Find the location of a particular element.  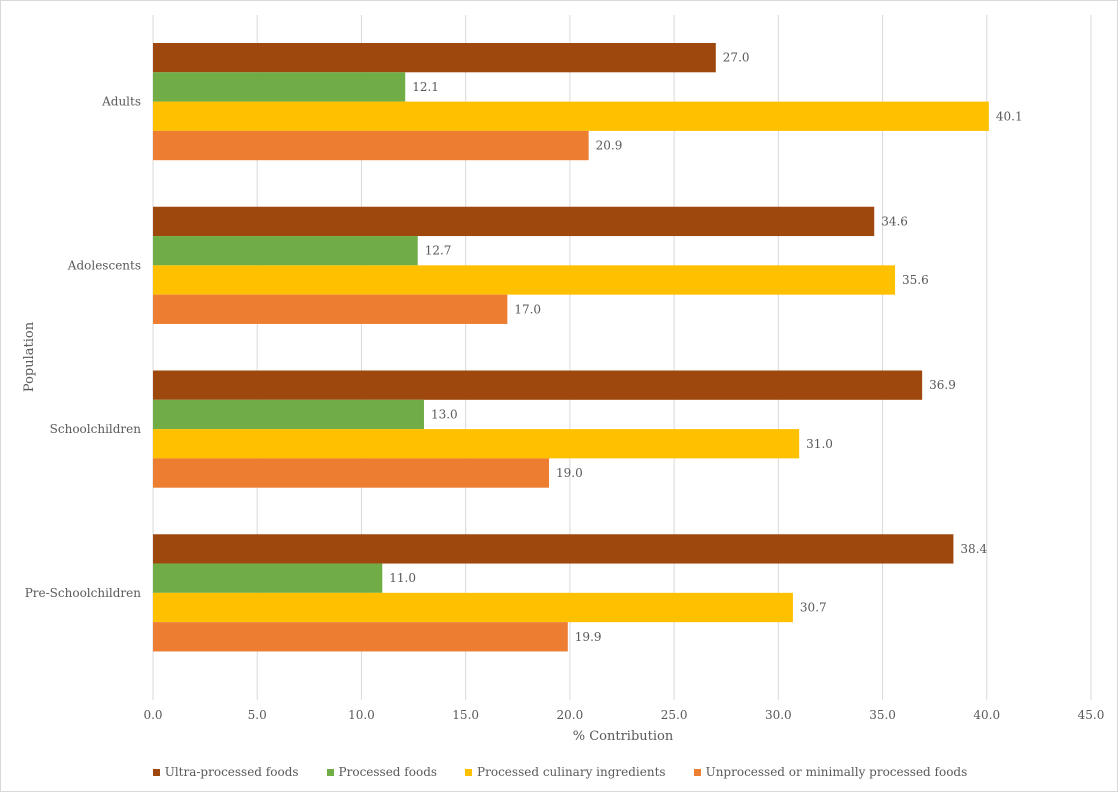

data-label: 12.1 is located at coordinates (425, 87).